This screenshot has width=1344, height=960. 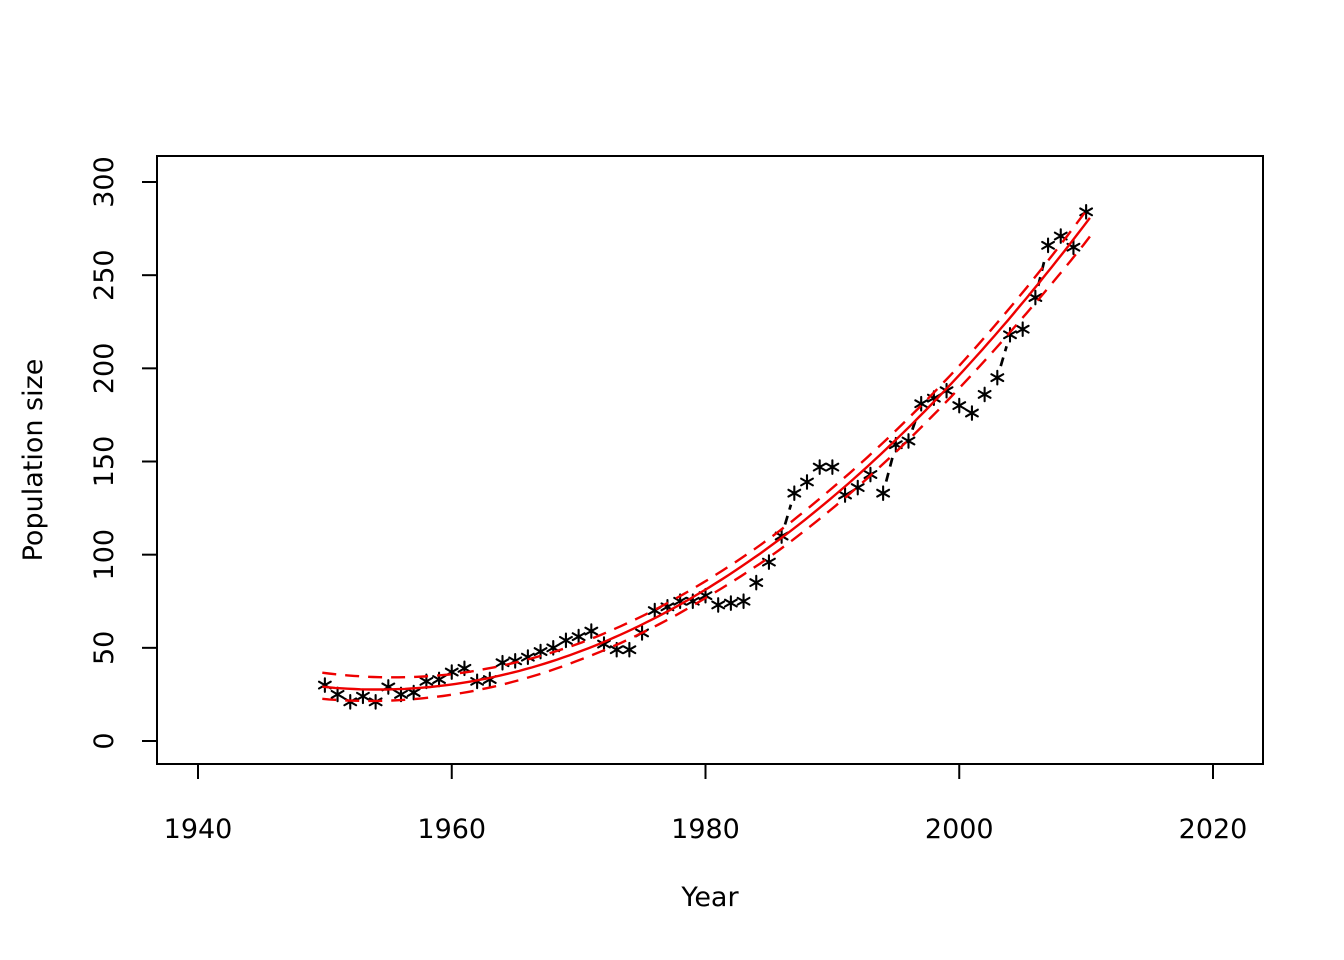 I want to click on y-tick-label-150: 150, so click(x=104, y=462).